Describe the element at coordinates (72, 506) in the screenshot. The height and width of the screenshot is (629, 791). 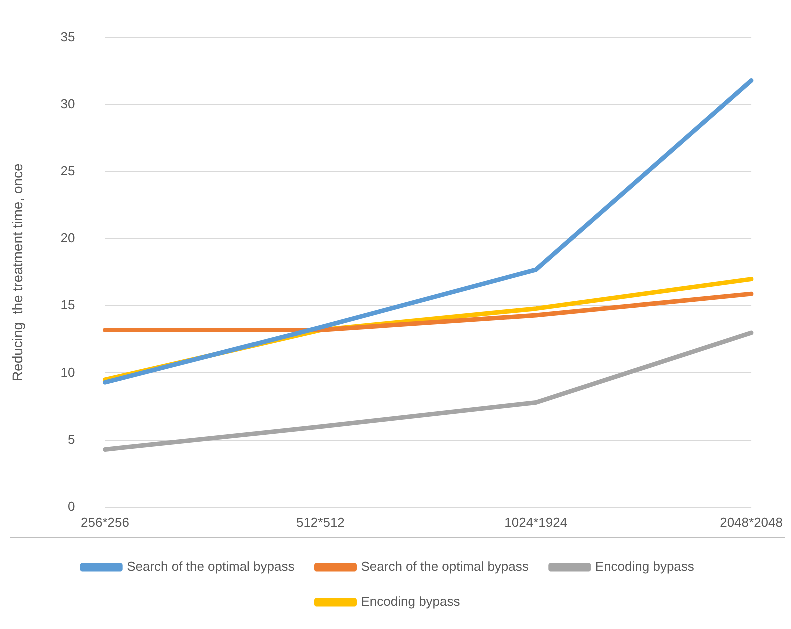
I see `y-tick-label: 0` at that location.